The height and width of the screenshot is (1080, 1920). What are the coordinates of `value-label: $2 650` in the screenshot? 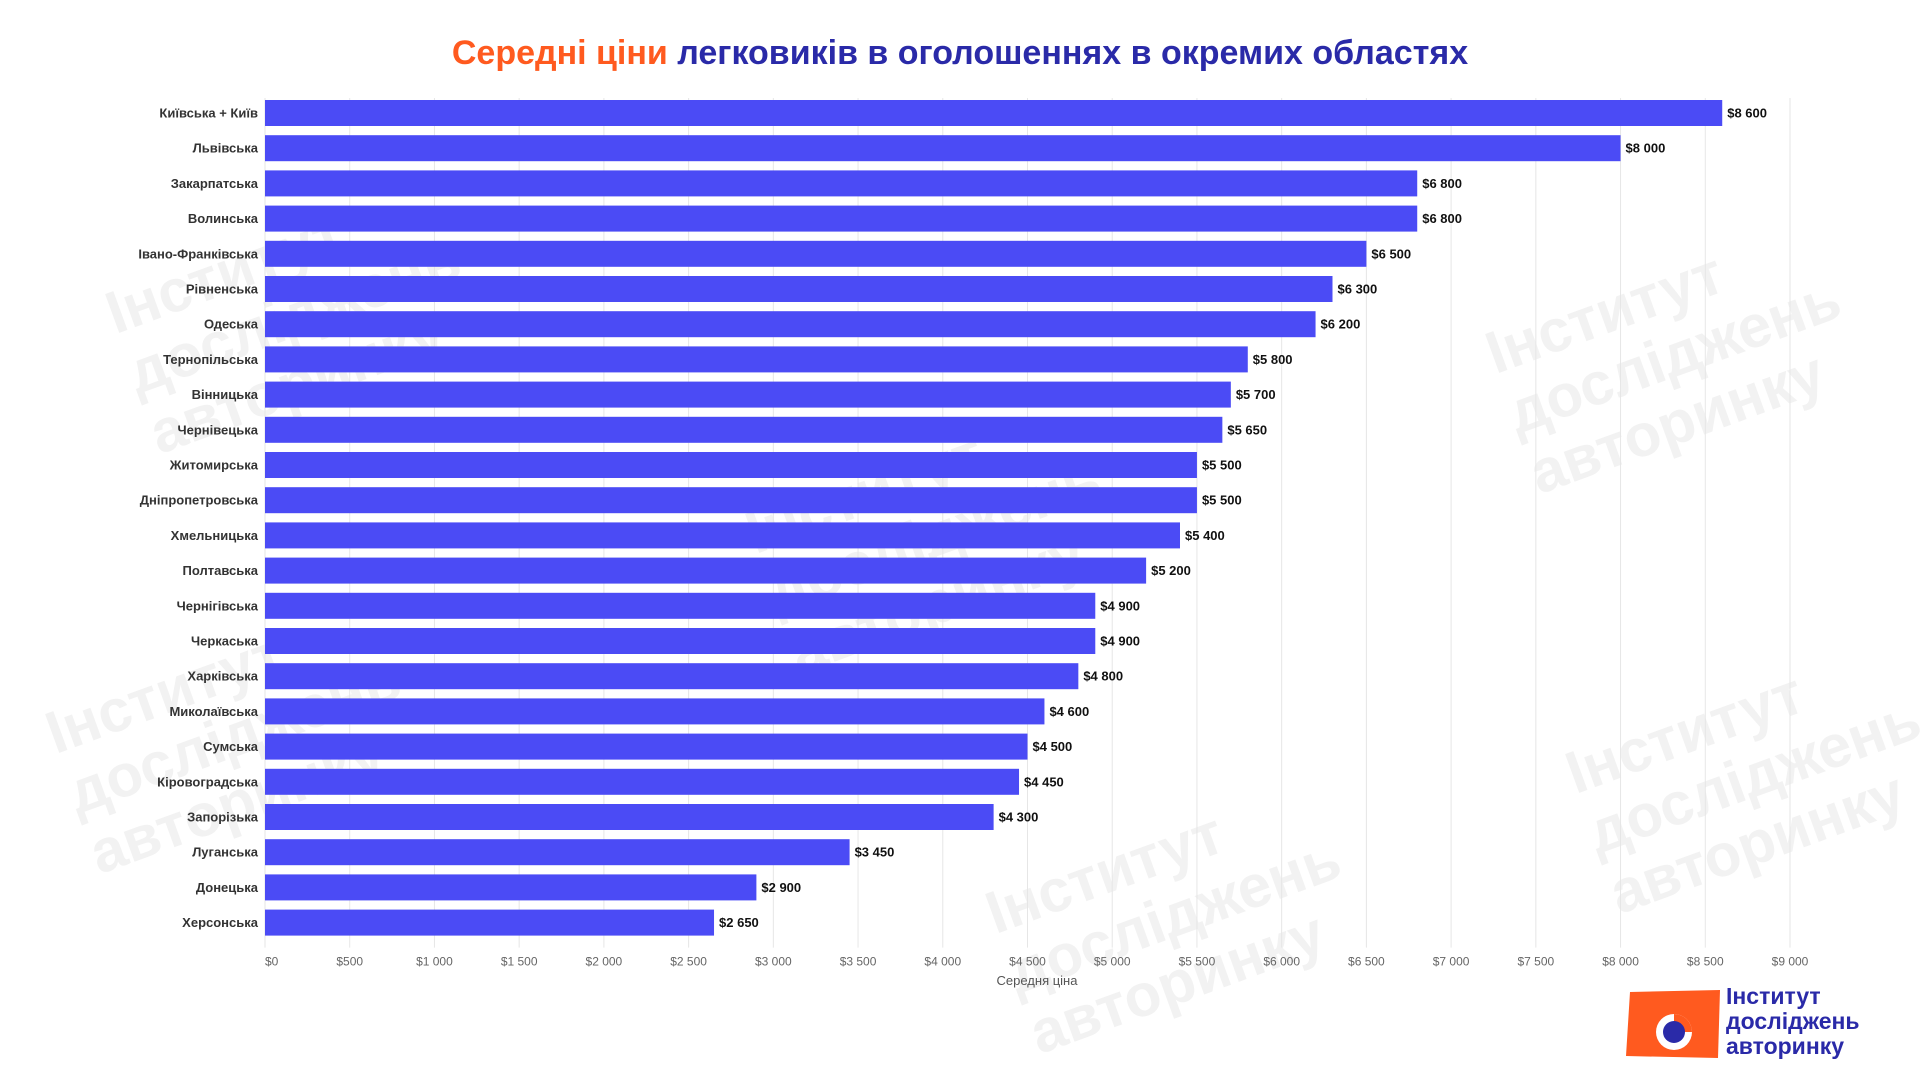 It's located at (739, 922).